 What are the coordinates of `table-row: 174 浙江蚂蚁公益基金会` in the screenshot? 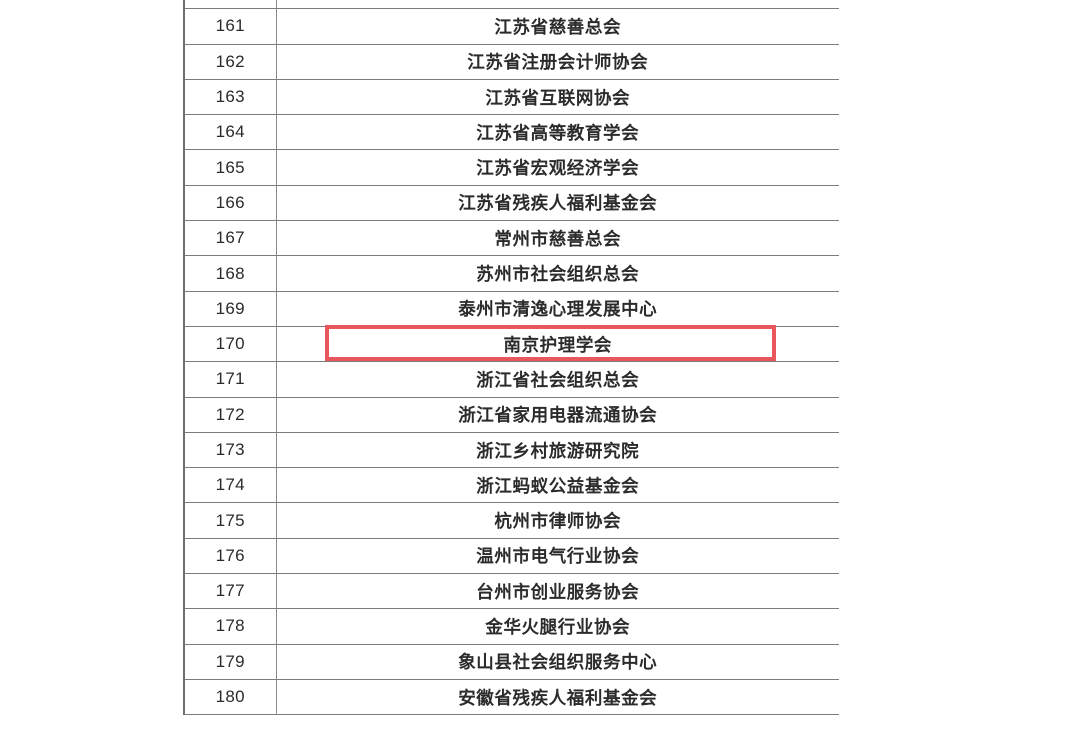 It's located at (511, 485).